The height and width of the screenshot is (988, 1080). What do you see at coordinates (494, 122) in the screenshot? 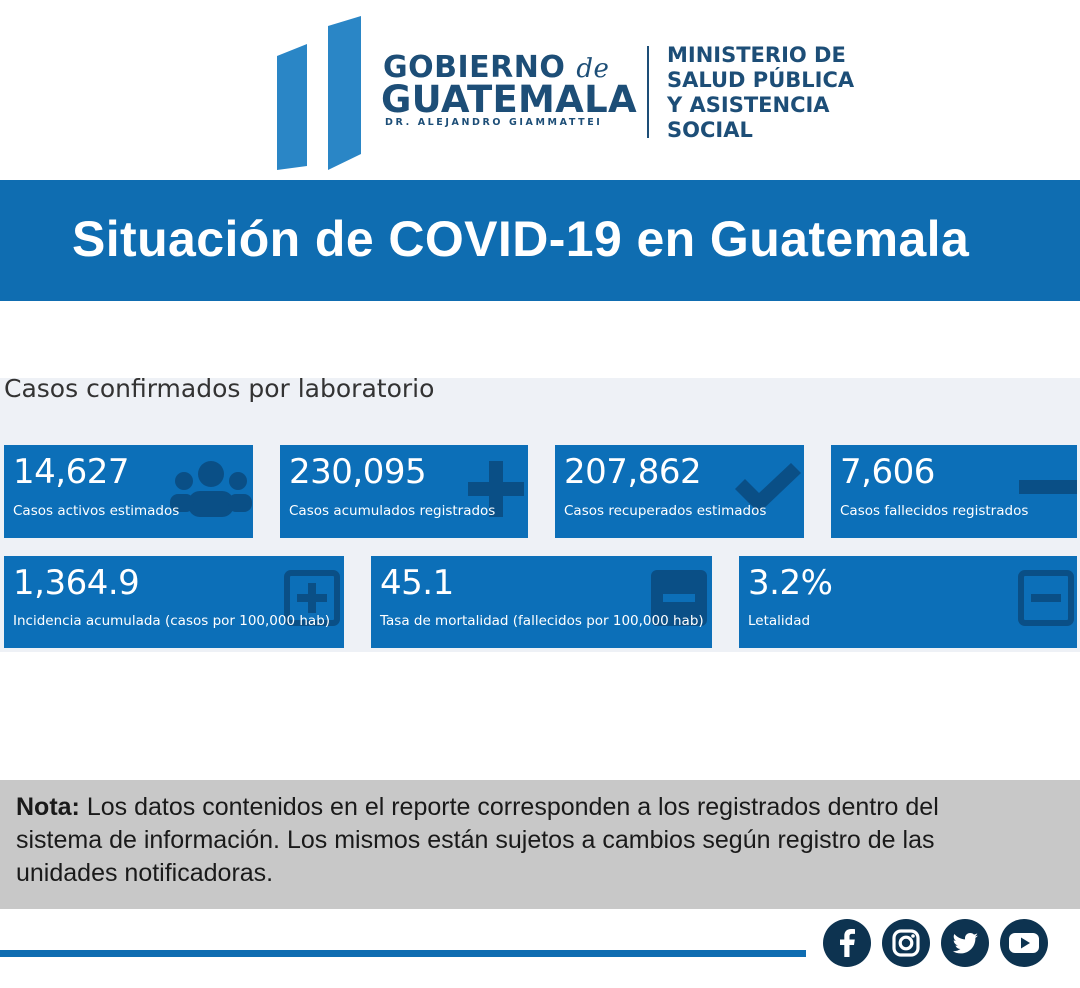
I see `logo-president-text: DR. ALEJANDRO GIAMMATTEI` at bounding box center [494, 122].